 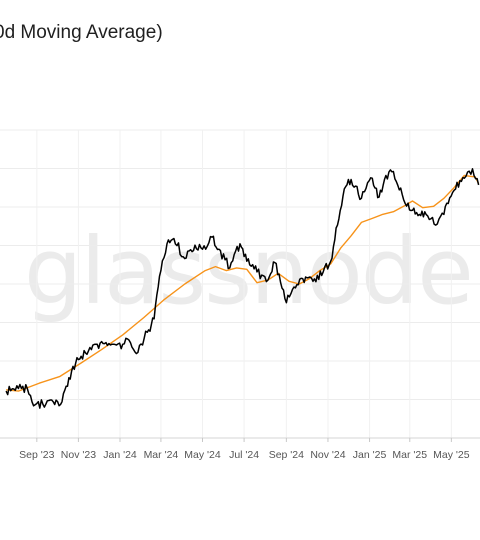 I want to click on x-tick-label: Nov '23, so click(x=78, y=455).